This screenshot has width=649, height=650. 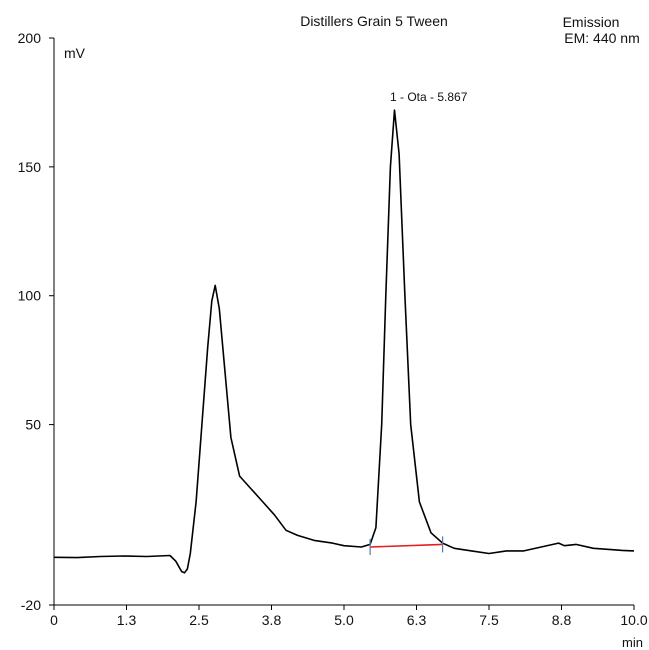 I want to click on x-tick-label: 2.5, so click(x=199, y=620).